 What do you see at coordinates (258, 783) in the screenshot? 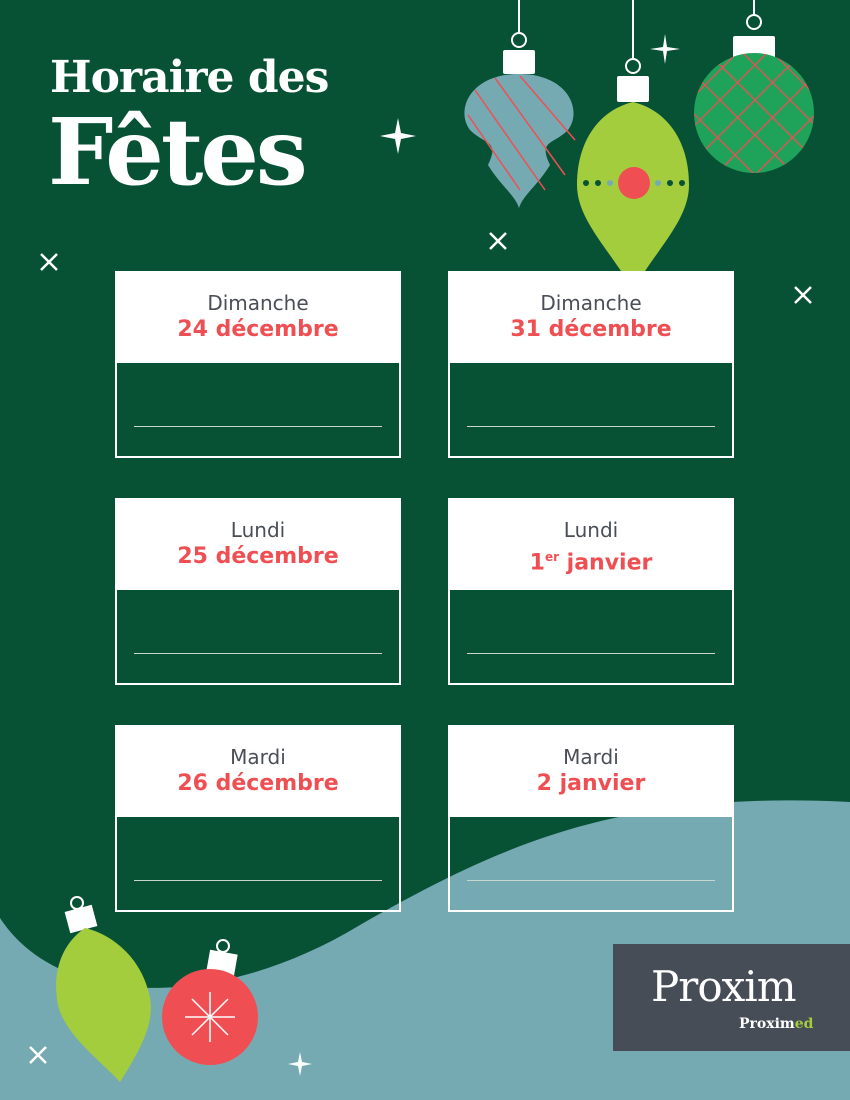
I see `date-label: 26 décembre` at bounding box center [258, 783].